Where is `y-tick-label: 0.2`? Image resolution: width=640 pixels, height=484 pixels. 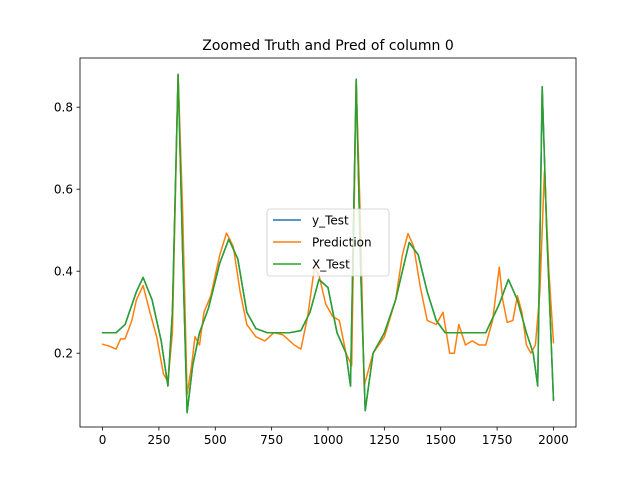
y-tick-label: 0.2 is located at coordinates (63, 354).